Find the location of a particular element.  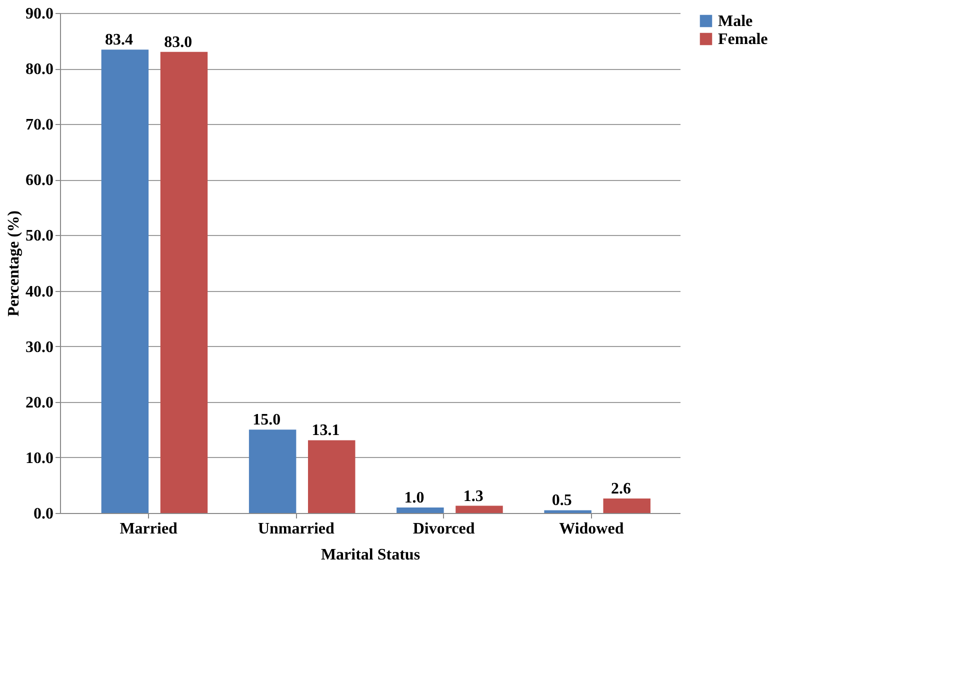

y-tick-label: 20.0 is located at coordinates (40, 403).